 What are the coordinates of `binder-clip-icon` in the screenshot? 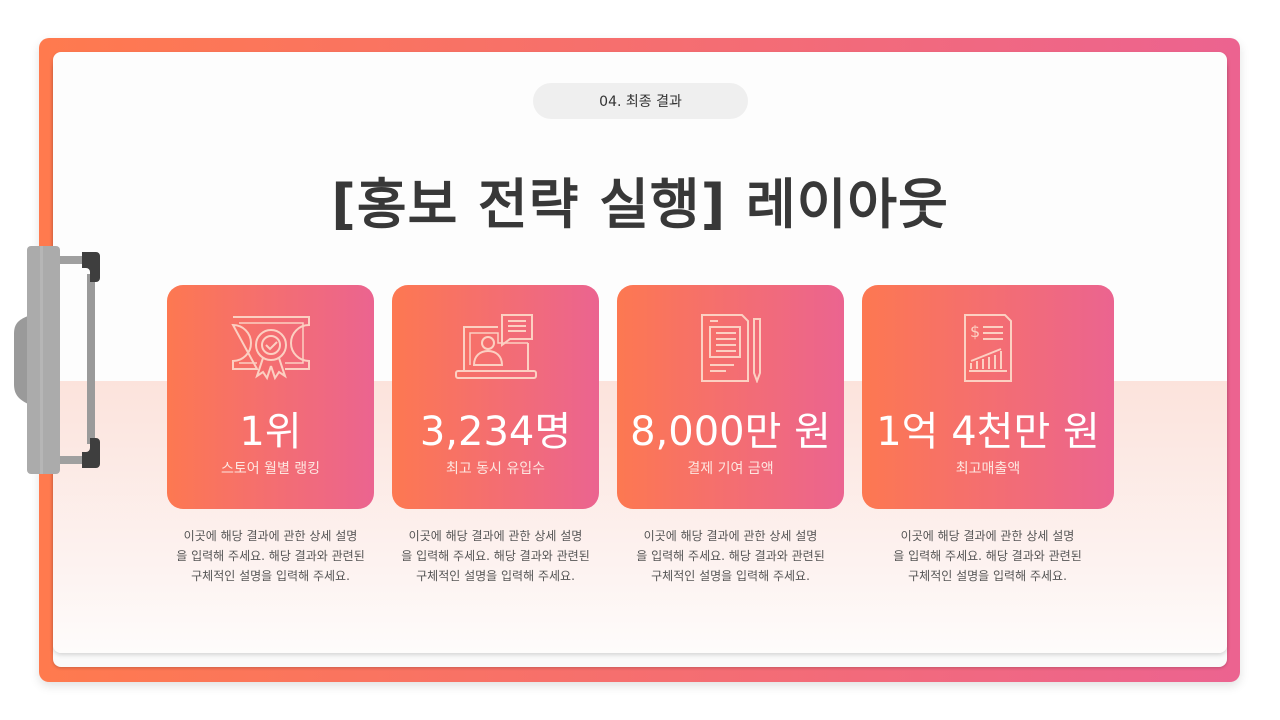 It's located at (57, 360).